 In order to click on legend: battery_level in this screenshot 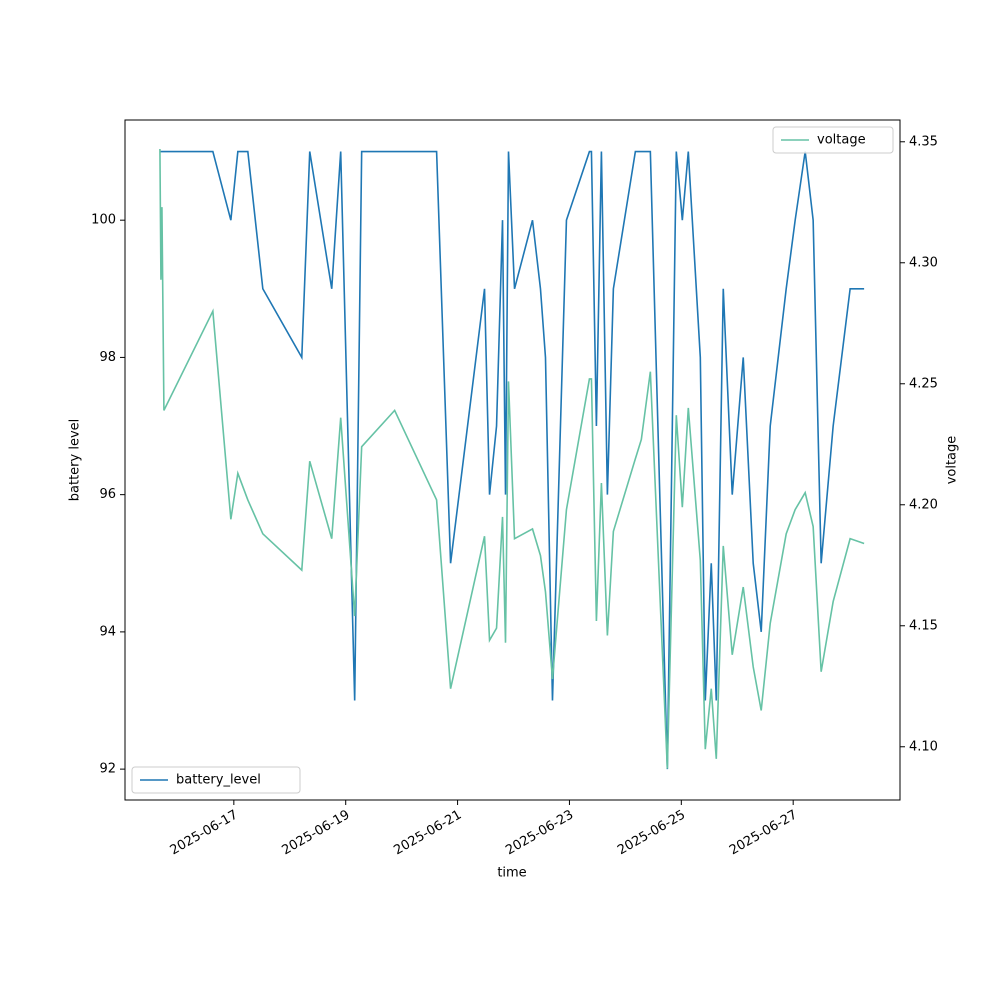, I will do `click(216, 780)`.